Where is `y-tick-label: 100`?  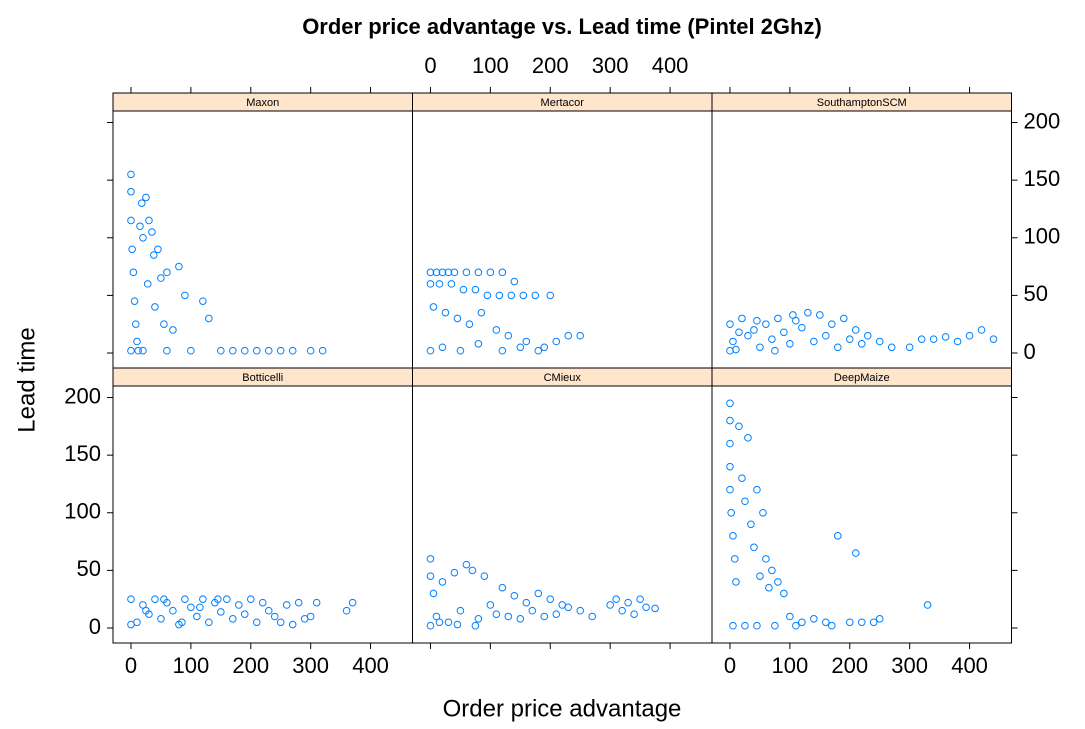
y-tick-label: 100 is located at coordinates (1042, 236).